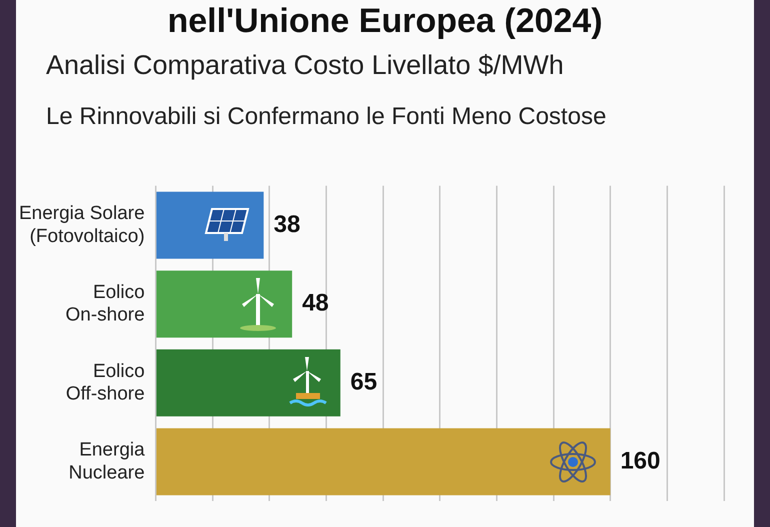  Describe the element at coordinates (315, 303) in the screenshot. I see `data-label: 48` at that location.